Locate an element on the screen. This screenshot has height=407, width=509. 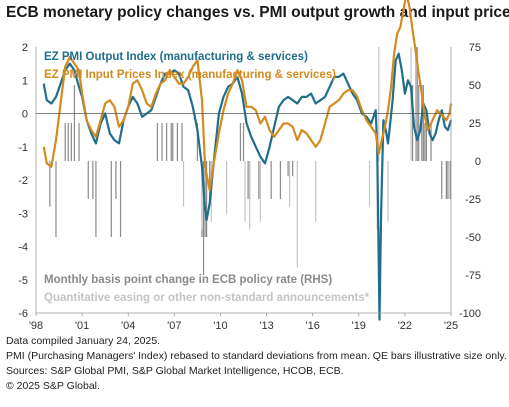
x-tick-label: '25 is located at coordinates (451, 326).